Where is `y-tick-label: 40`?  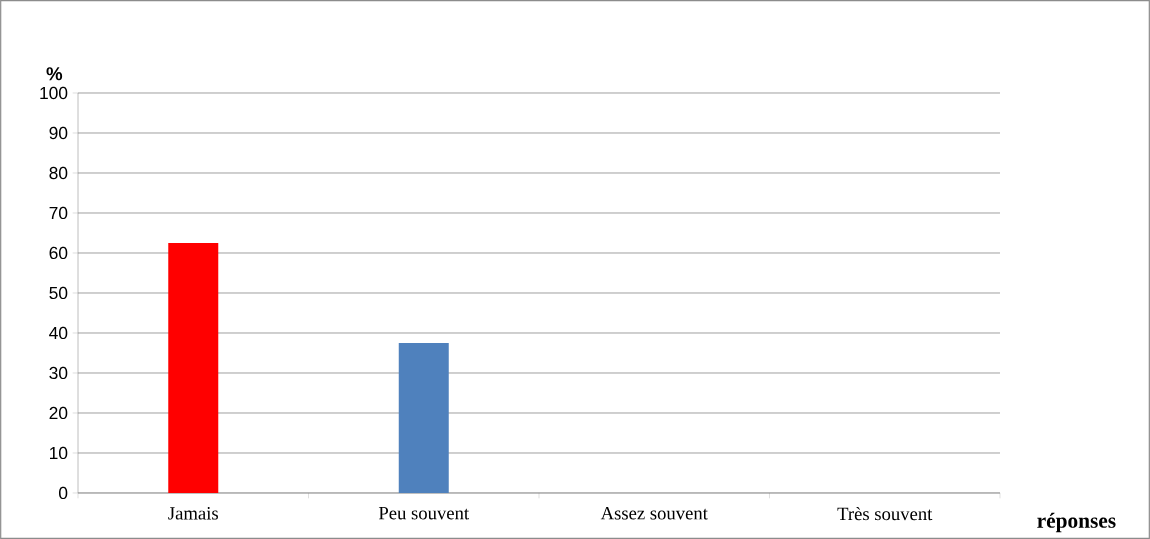 y-tick-label: 40 is located at coordinates (58, 333).